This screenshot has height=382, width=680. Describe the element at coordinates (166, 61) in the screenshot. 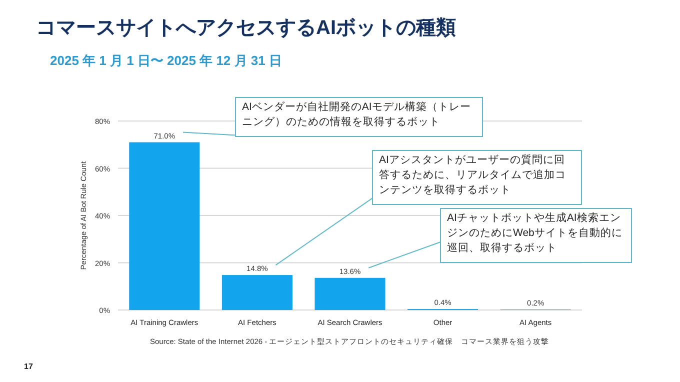

I see `chart-subtitle: 2025 年 1 月 1 日〜 2025 年 12 月 31 日` at that location.